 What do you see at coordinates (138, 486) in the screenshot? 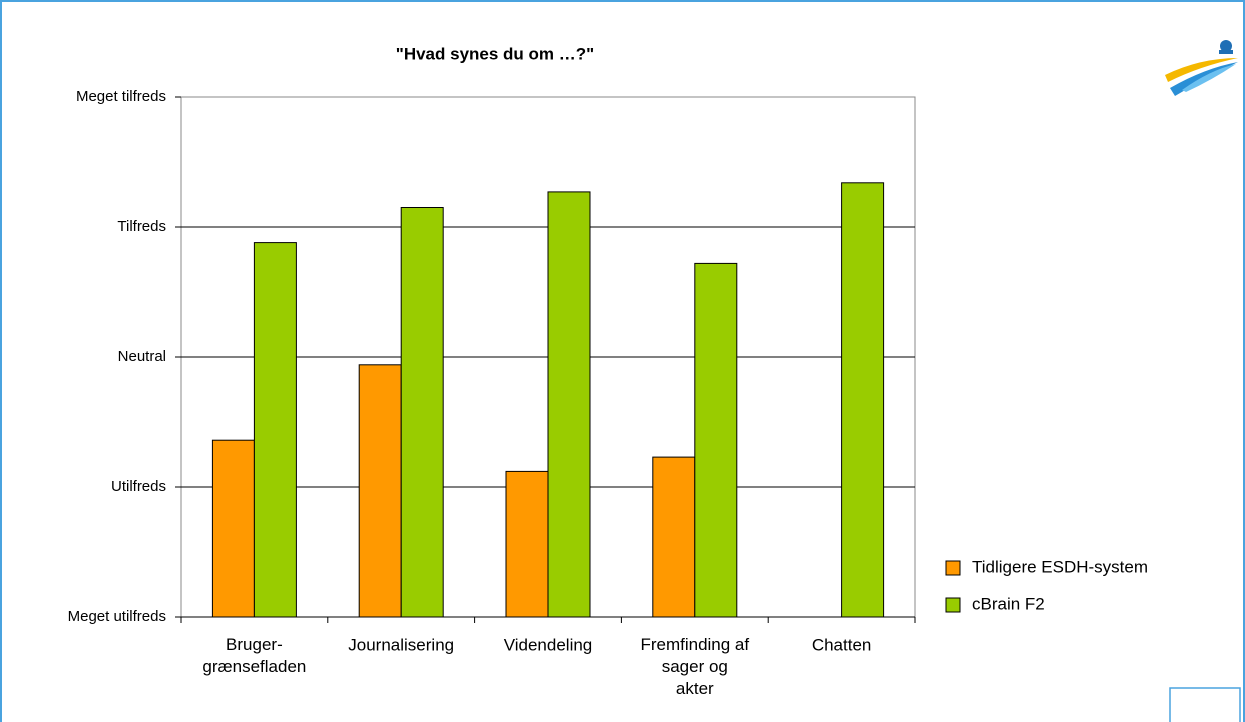
I see `y-tick-label: Utilfreds` at bounding box center [138, 486].